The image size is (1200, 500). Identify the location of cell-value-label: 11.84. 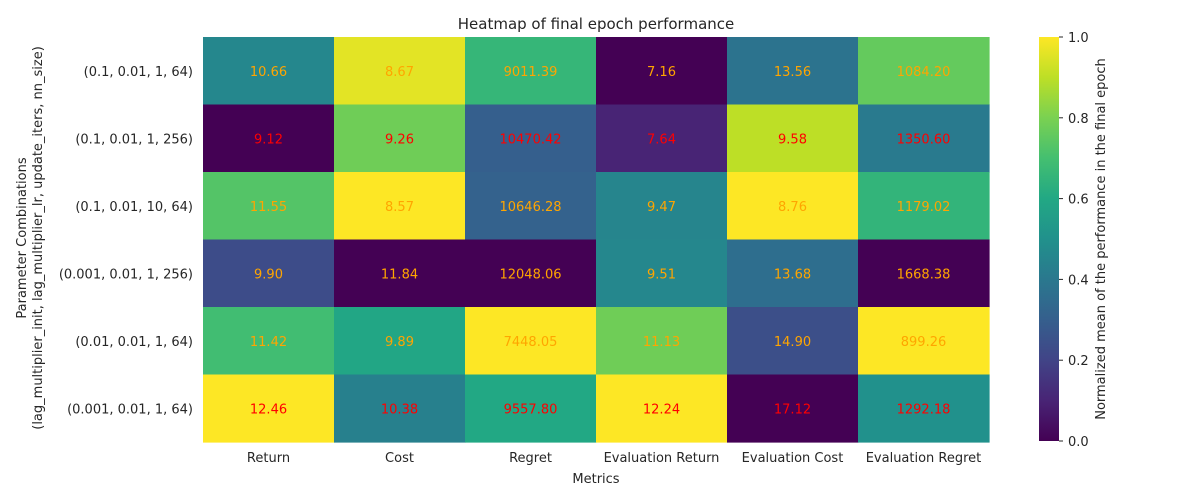
(399, 274).